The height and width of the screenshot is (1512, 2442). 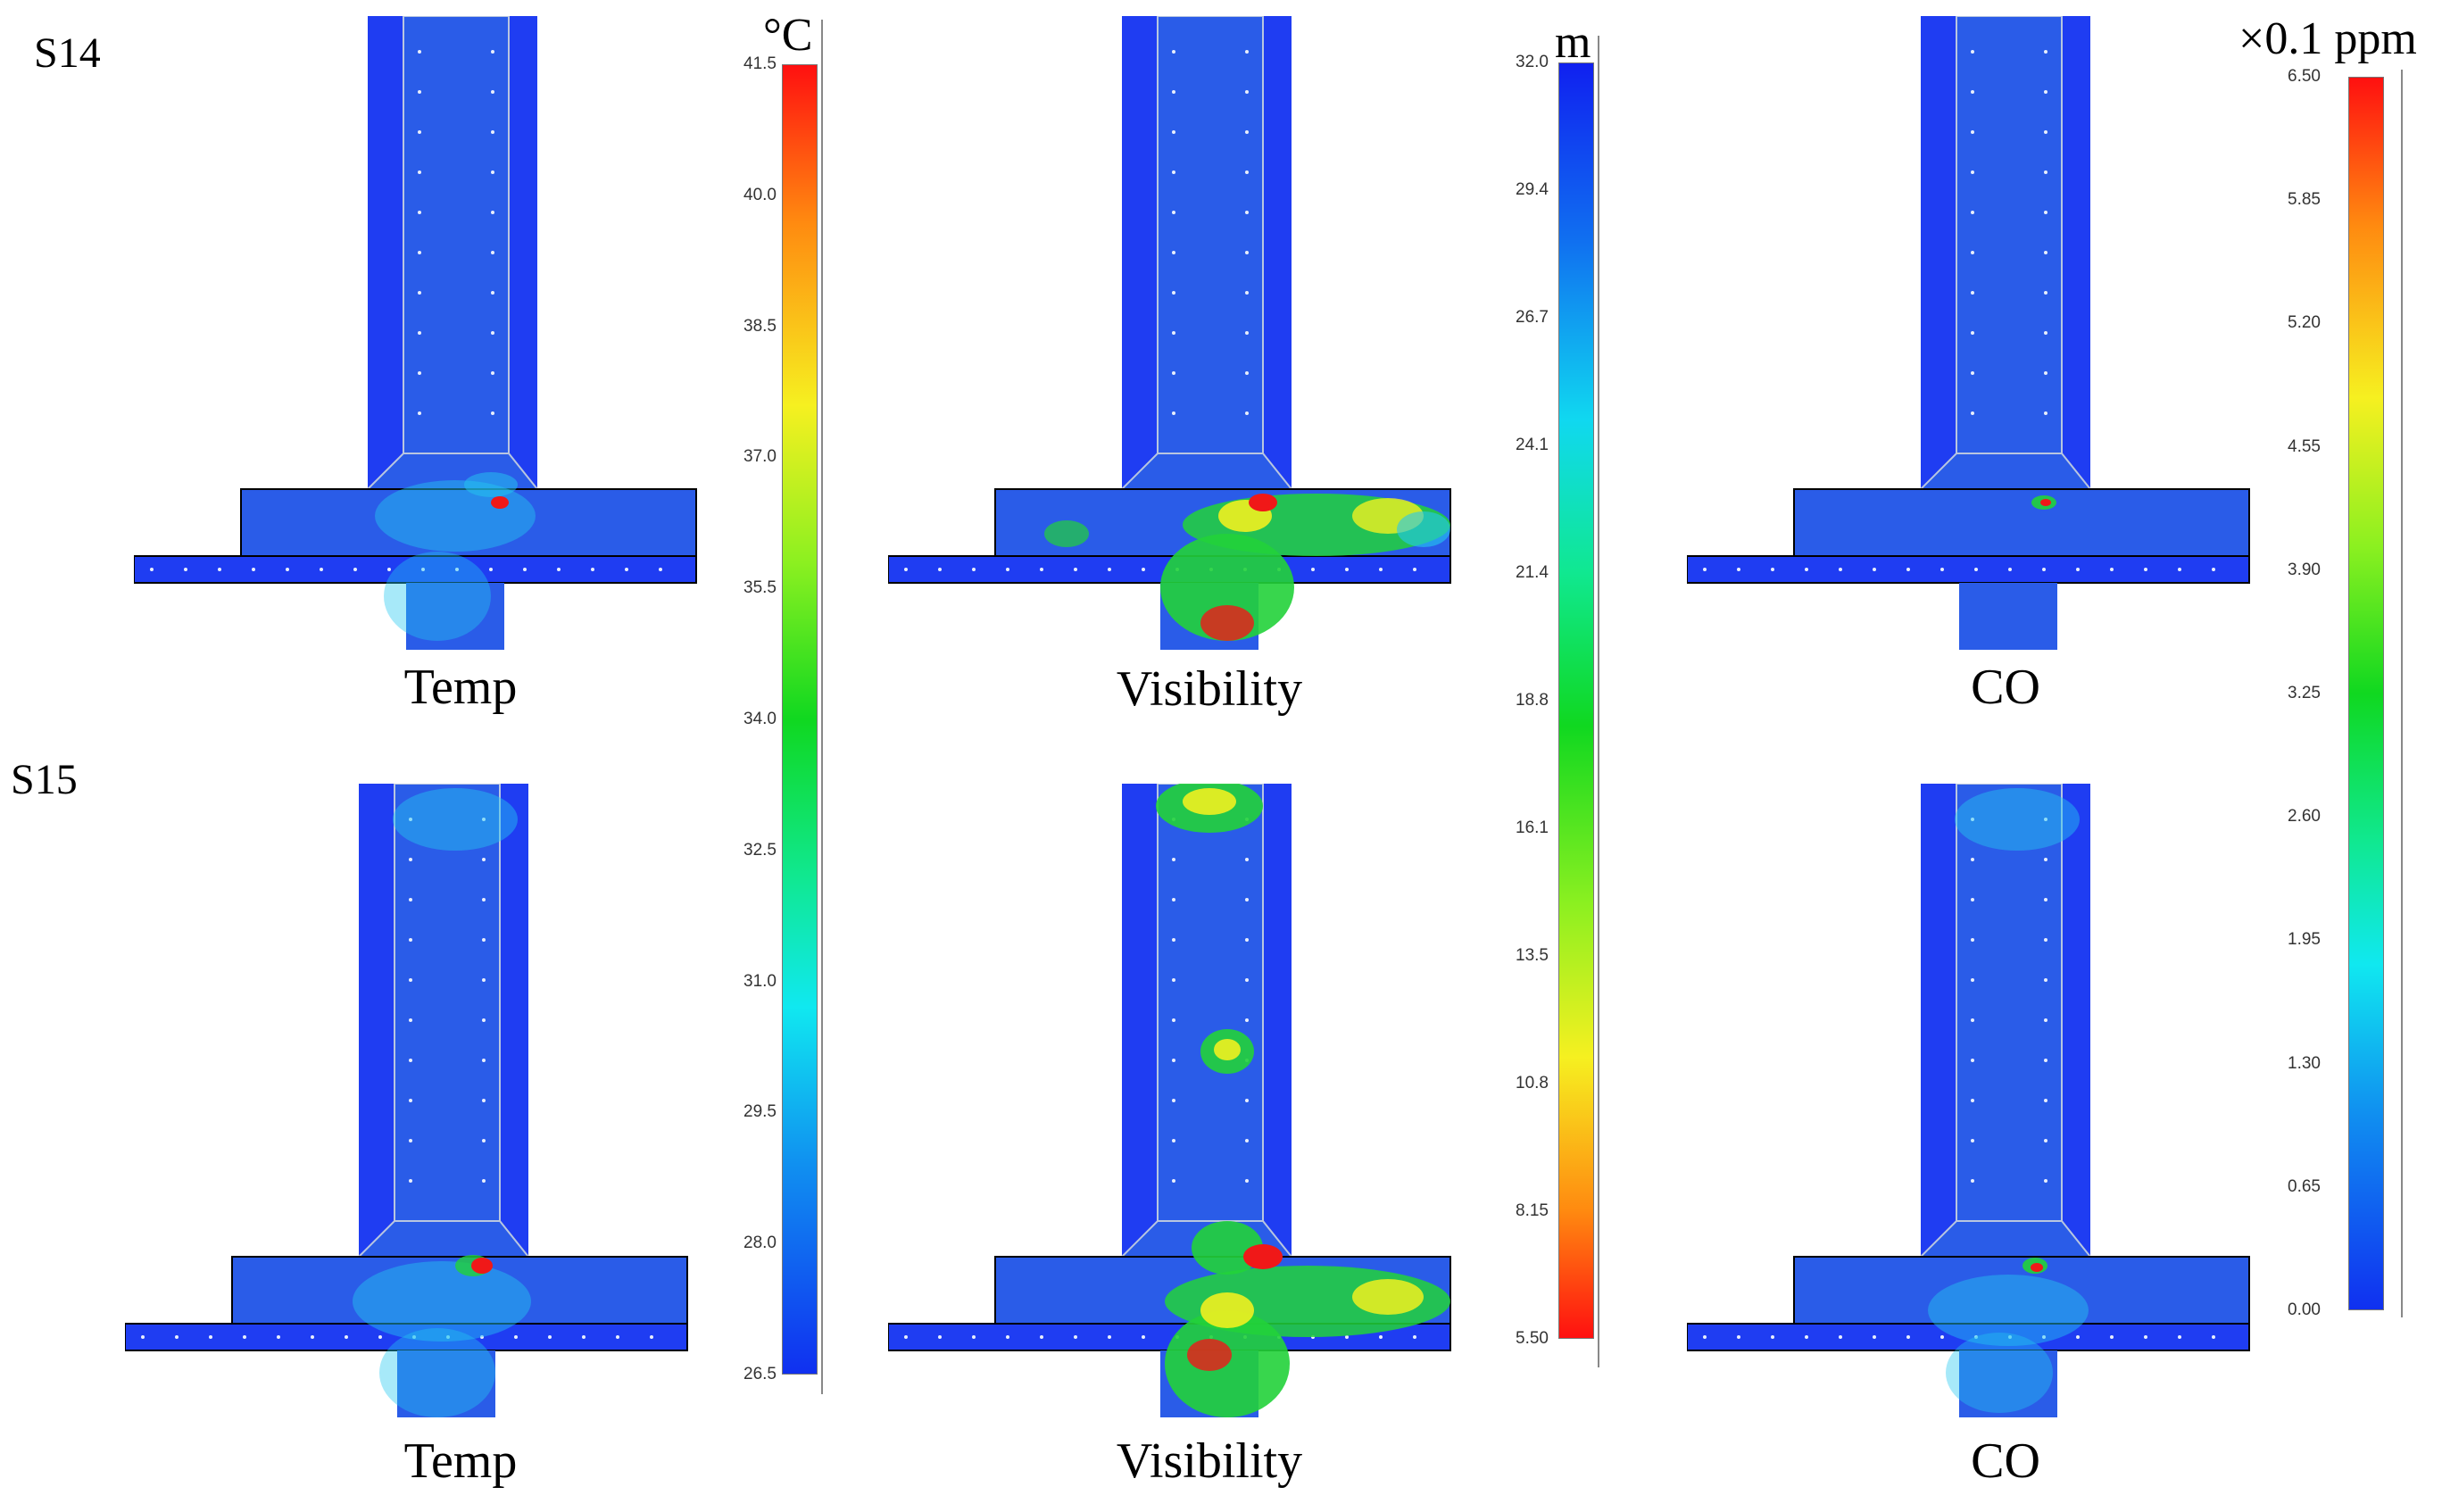 What do you see at coordinates (1573, 43) in the screenshot?
I see `visibility-unit: m` at bounding box center [1573, 43].